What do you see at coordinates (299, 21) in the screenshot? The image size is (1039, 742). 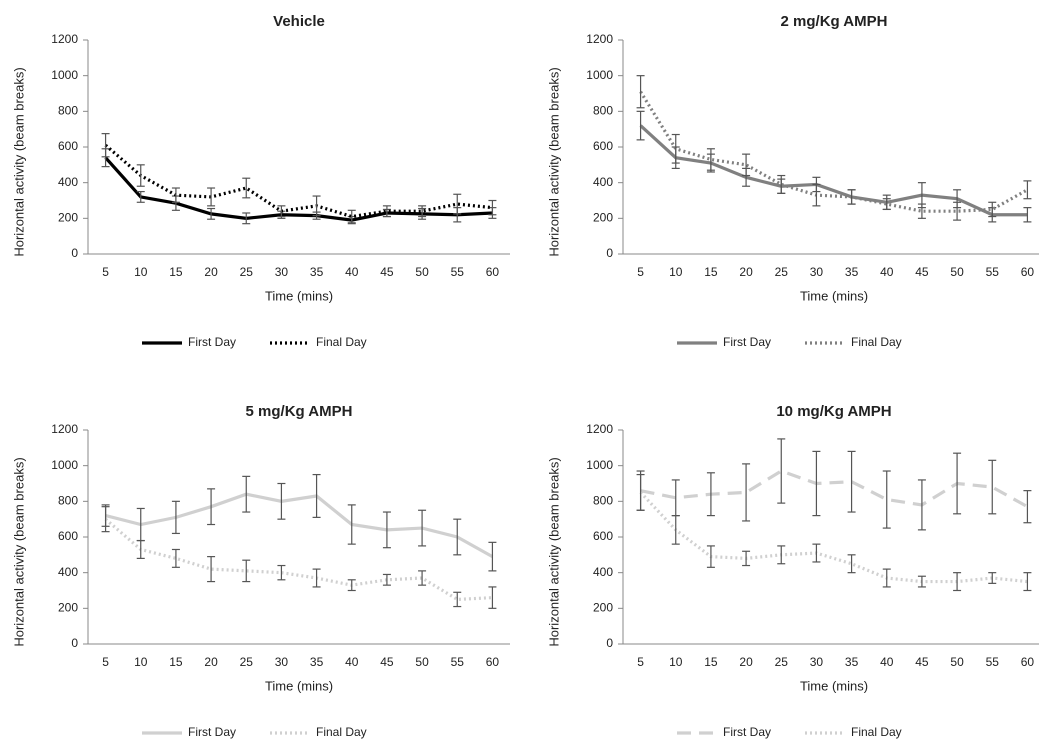 I see `chart-title: Vehicle` at bounding box center [299, 21].